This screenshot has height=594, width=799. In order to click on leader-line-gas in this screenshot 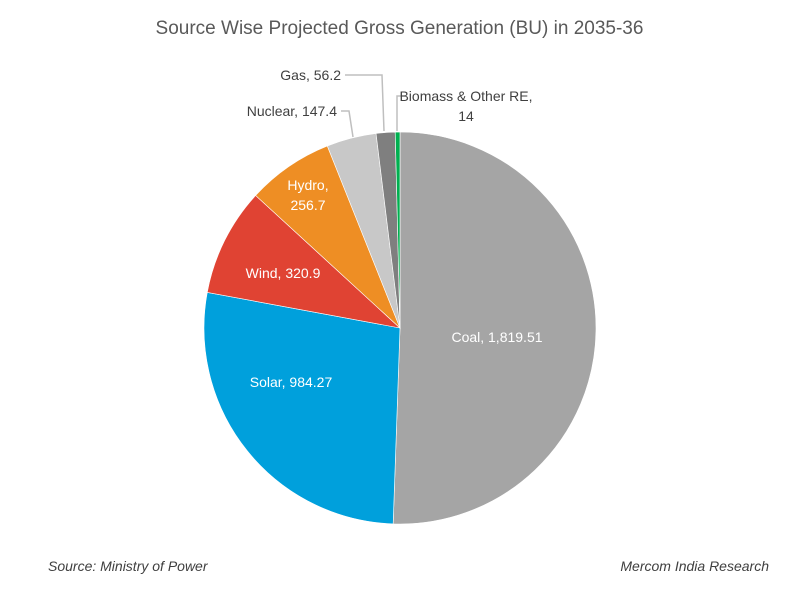, I will do `click(365, 103)`.